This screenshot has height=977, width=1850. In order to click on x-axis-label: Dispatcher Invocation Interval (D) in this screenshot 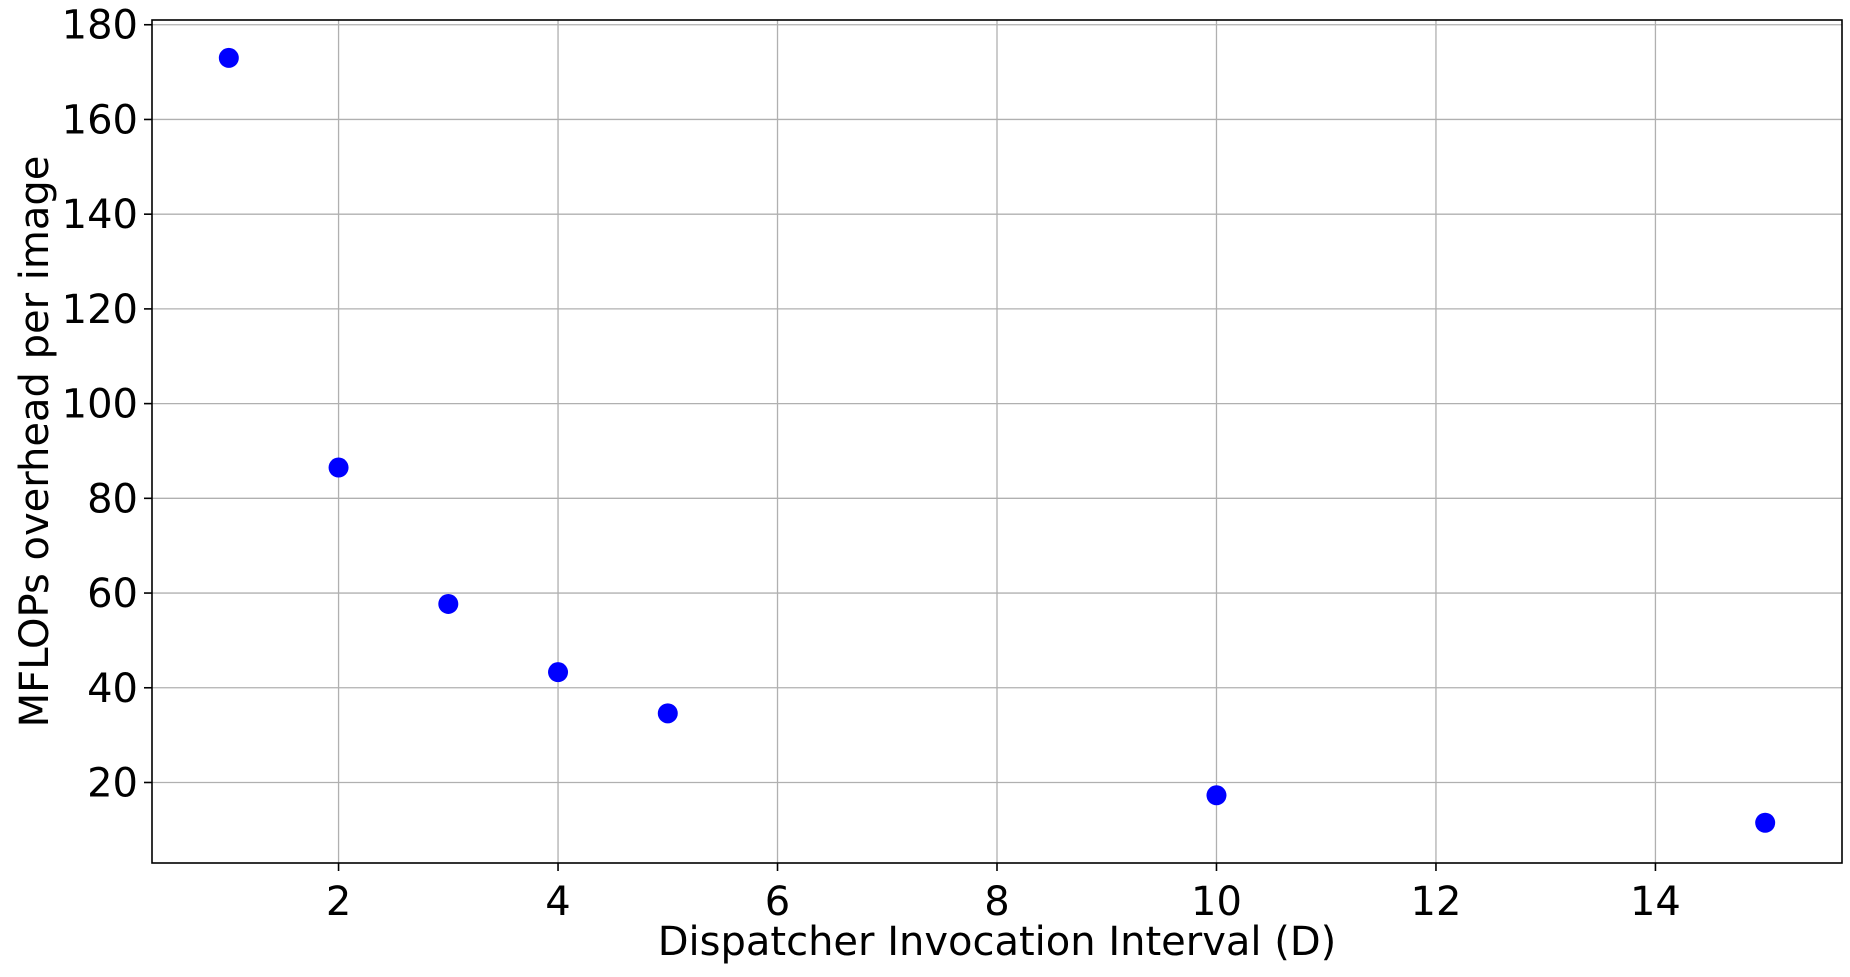, I will do `click(997, 942)`.